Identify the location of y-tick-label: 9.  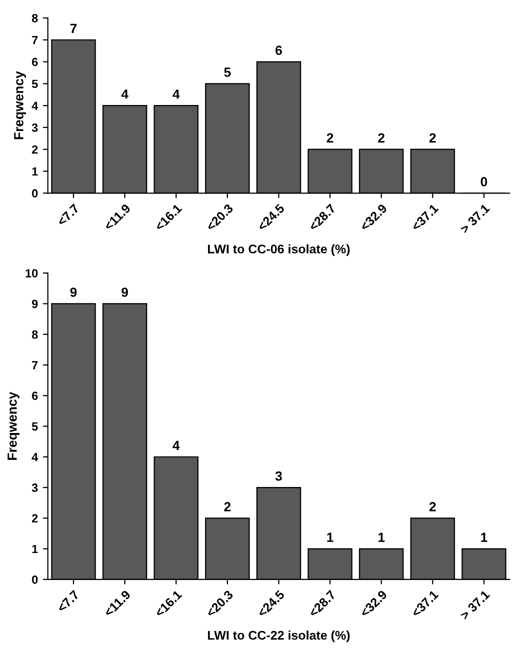
(35, 304).